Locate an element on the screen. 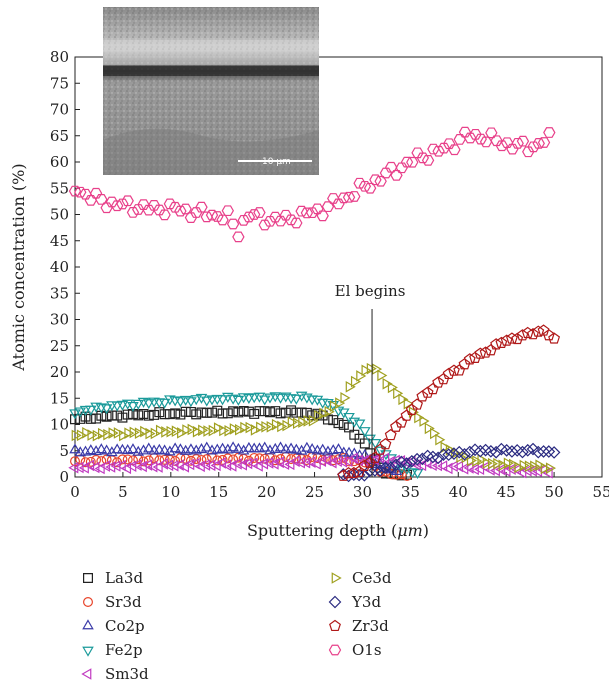  y-tick-label: 40 is located at coordinates (59, 267).